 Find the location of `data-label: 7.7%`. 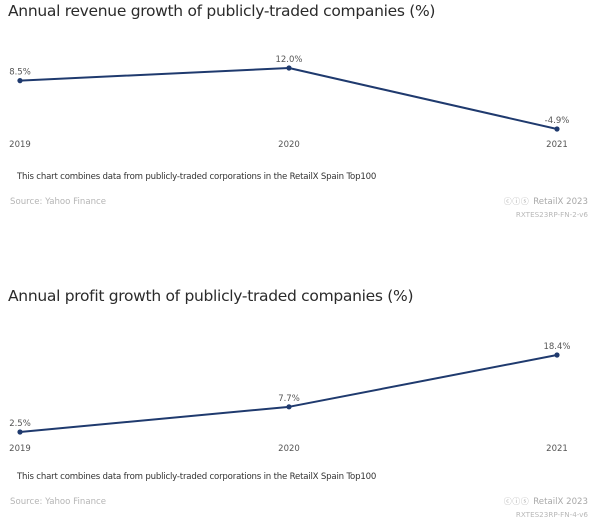

data-label: 7.7% is located at coordinates (289, 399).